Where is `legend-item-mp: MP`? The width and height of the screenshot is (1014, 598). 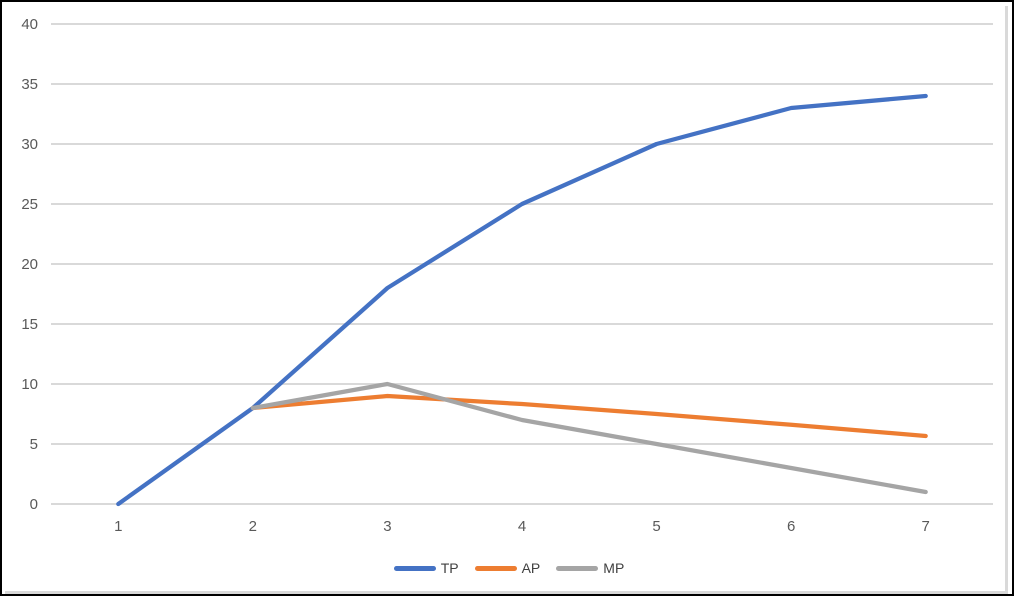
legend-item-mp: MP is located at coordinates (590, 568).